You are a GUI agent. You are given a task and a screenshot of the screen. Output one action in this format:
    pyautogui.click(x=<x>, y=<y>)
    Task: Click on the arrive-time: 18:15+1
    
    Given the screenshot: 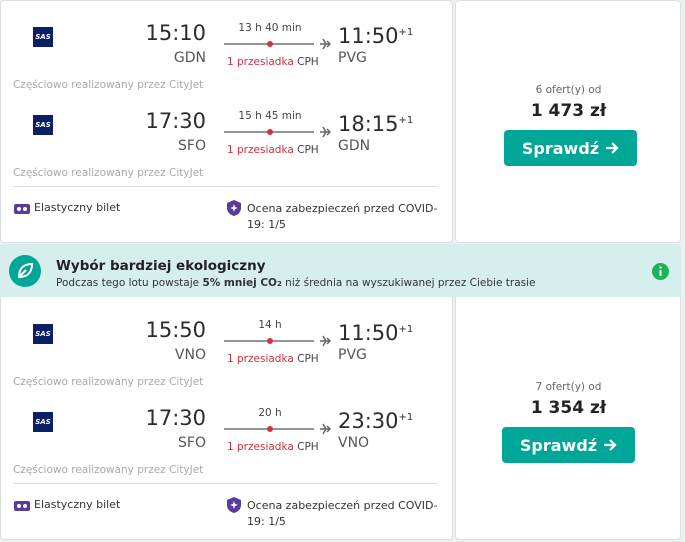 What is the action you would take?
    pyautogui.click(x=375, y=122)
    